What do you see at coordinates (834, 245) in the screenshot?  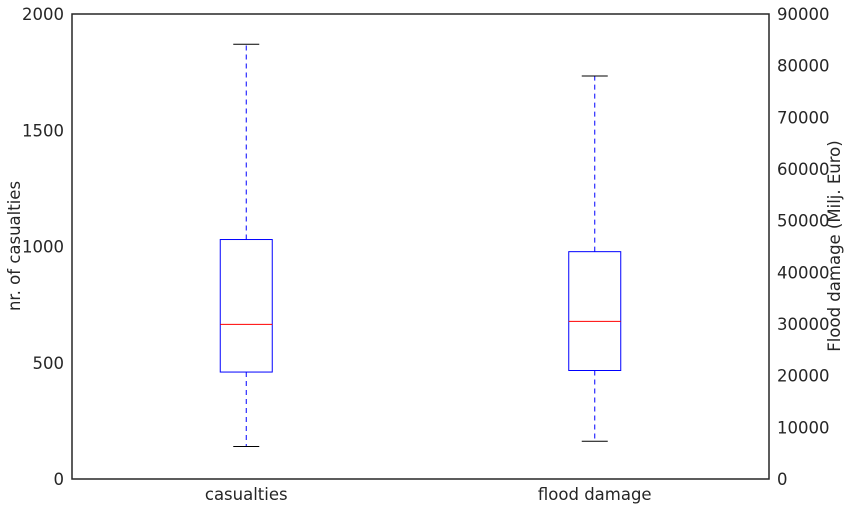 I see `right-axis-label: Flood damage (Milj. Euro)` at bounding box center [834, 245].